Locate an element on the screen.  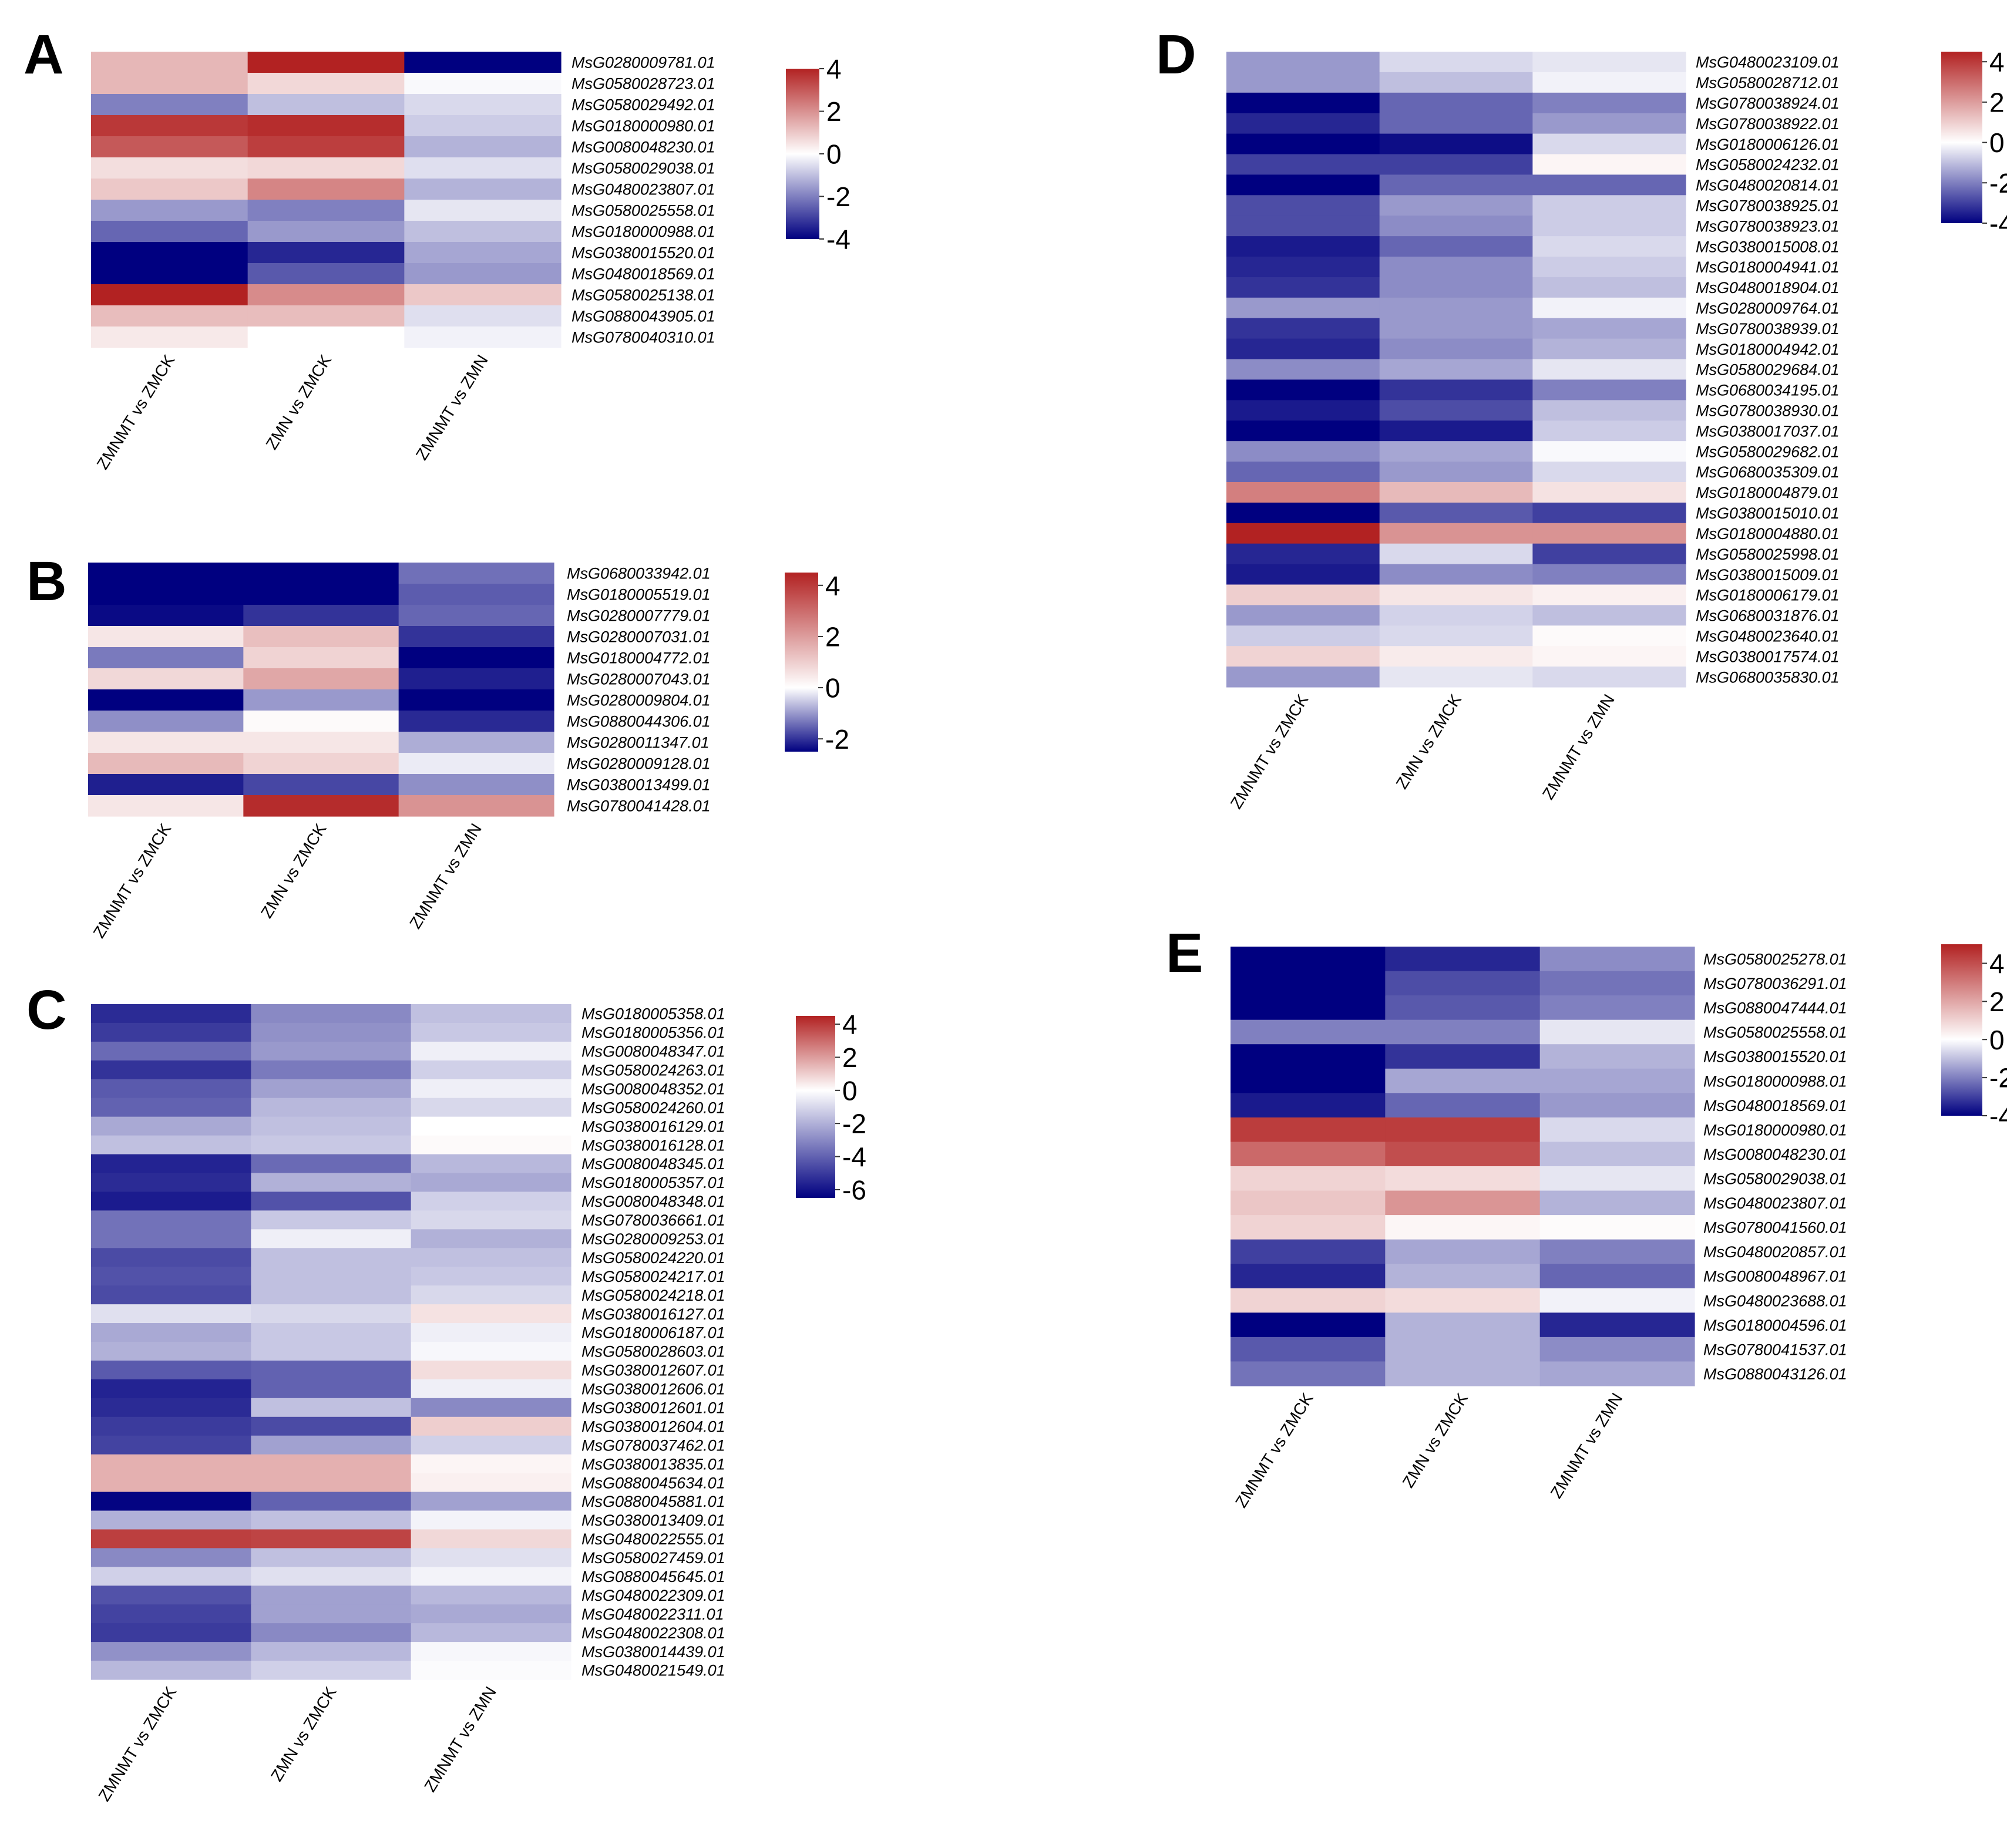
row-label: MsG0780038923.01 is located at coordinates (1768, 226).